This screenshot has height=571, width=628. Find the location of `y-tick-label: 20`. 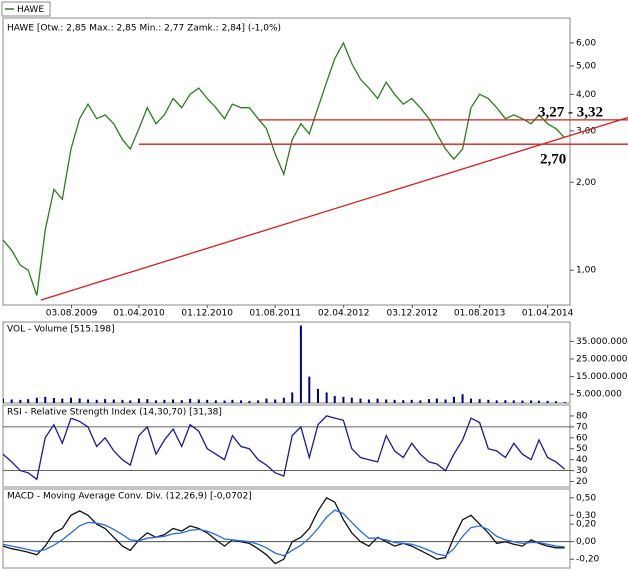

y-tick-label: 20 is located at coordinates (582, 482).